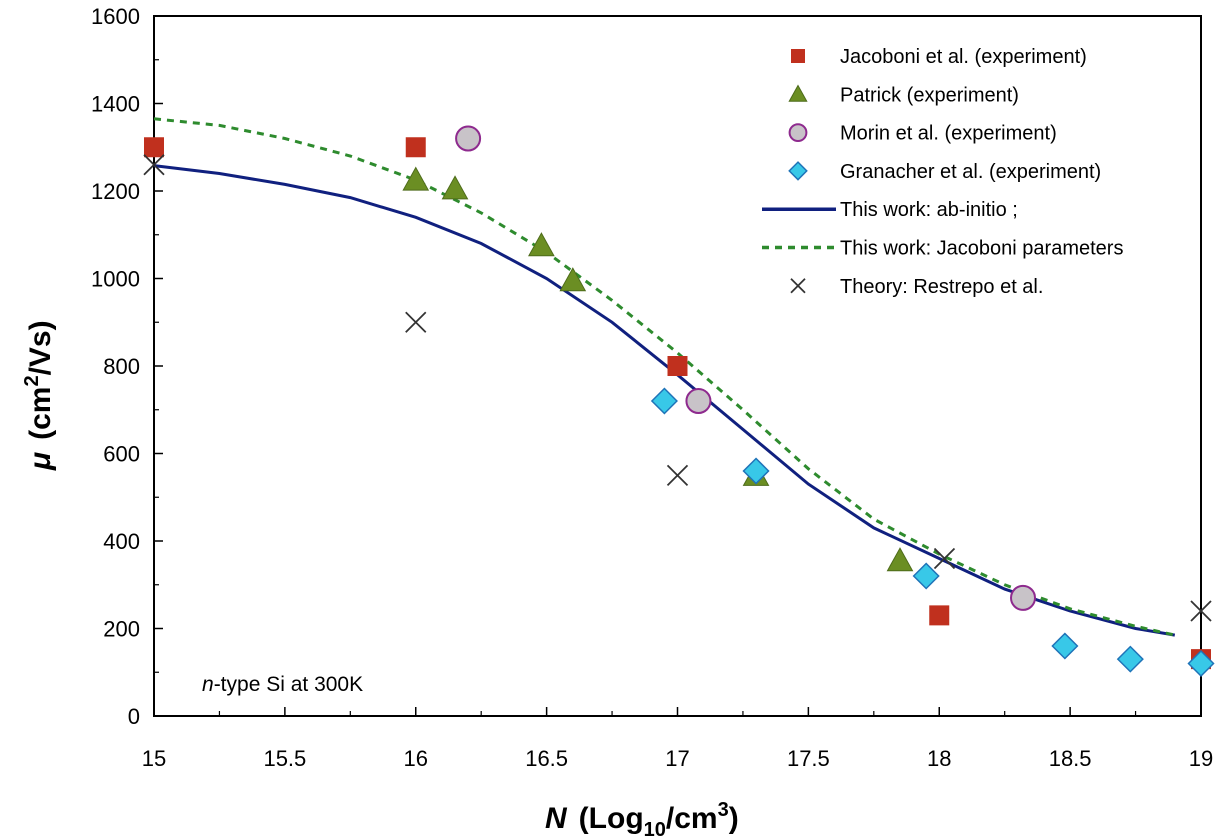  I want to click on y-axis-title: μ(cm2/Vs), so click(39, 395).